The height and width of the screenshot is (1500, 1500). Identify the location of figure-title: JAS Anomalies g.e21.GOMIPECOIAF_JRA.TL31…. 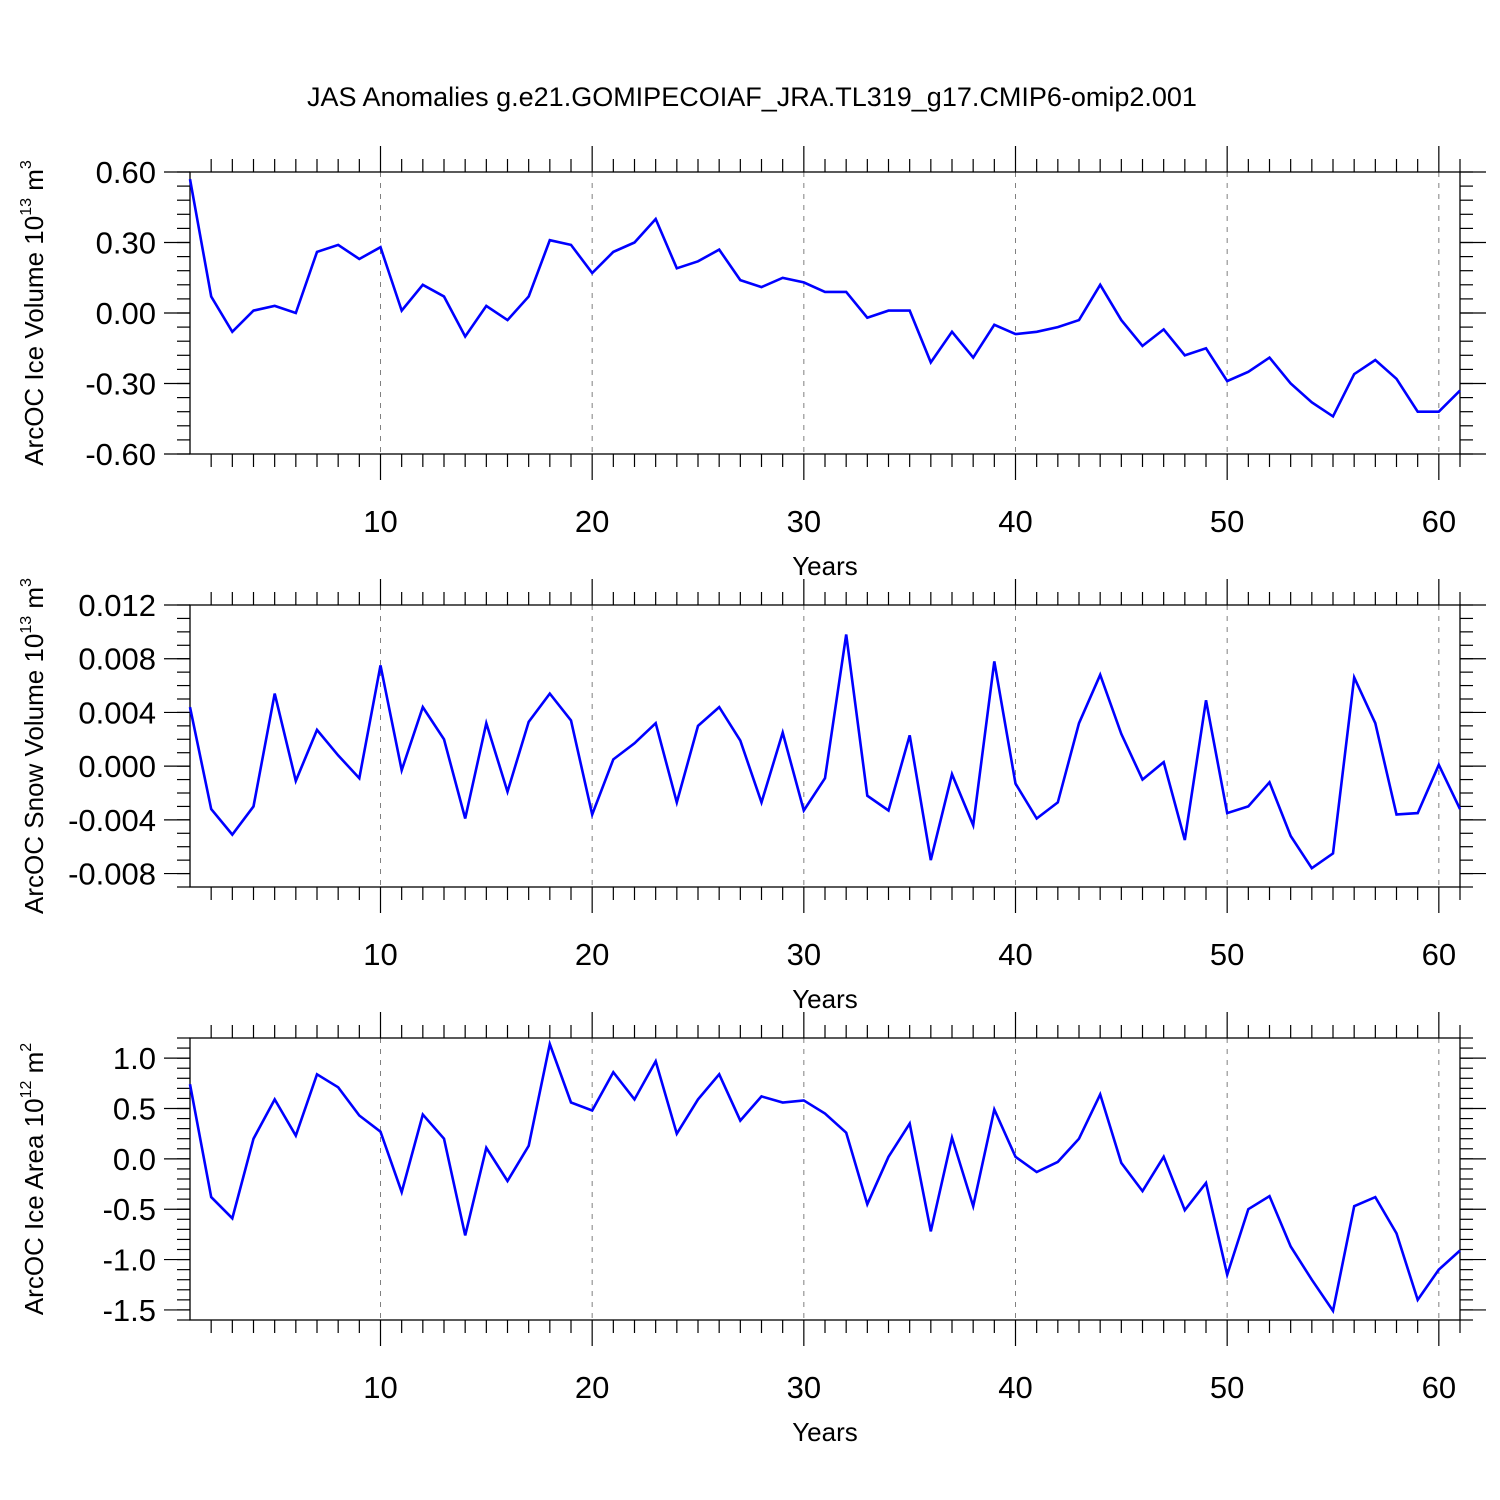
(752, 97).